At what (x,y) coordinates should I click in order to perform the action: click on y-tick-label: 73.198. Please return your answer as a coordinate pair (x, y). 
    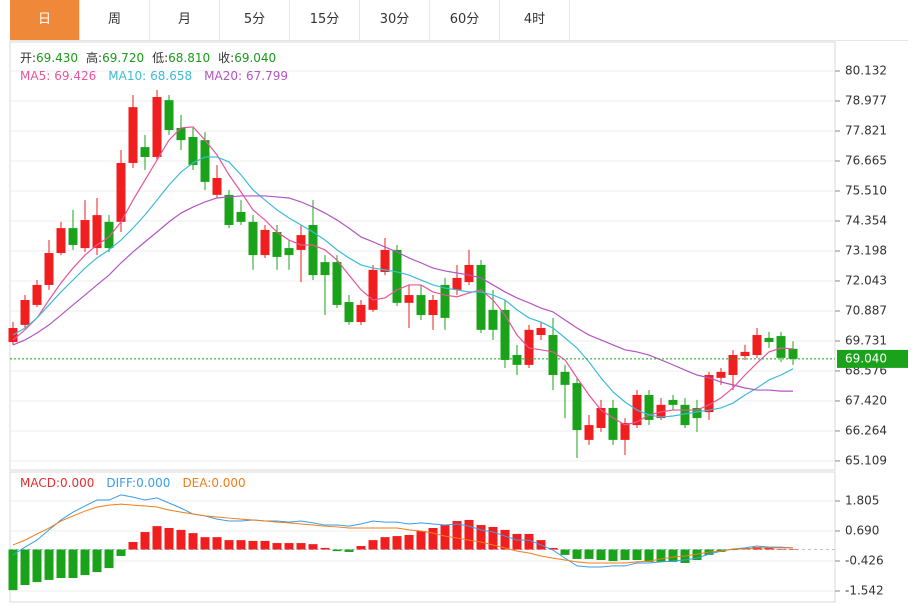
    Looking at the image, I should click on (866, 250).